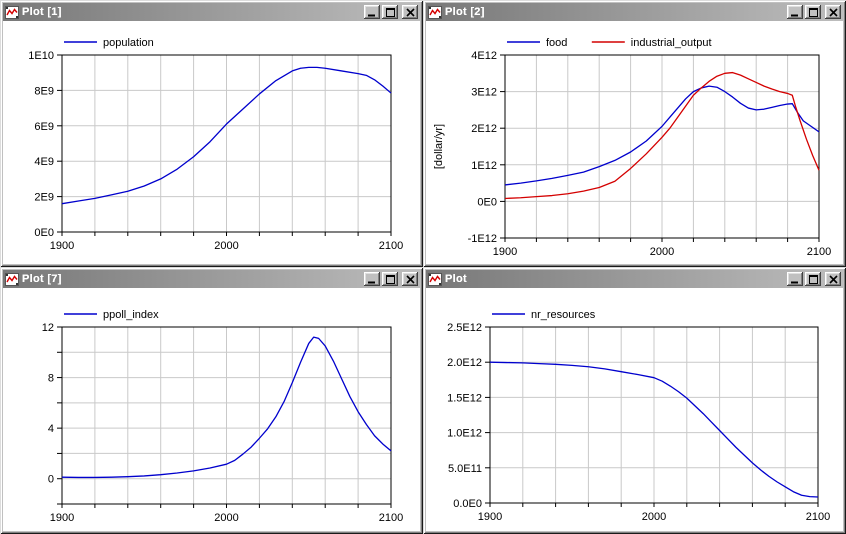  What do you see at coordinates (467, 504) in the screenshot?
I see `svg-text: 0.0E0` at bounding box center [467, 504].